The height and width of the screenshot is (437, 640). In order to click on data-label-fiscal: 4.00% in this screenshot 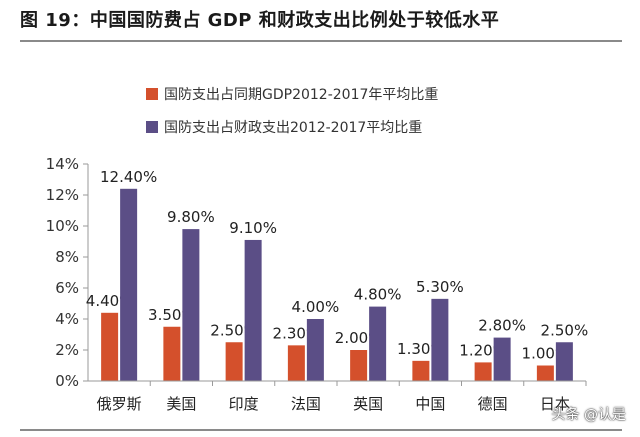, I will do `click(316, 307)`.